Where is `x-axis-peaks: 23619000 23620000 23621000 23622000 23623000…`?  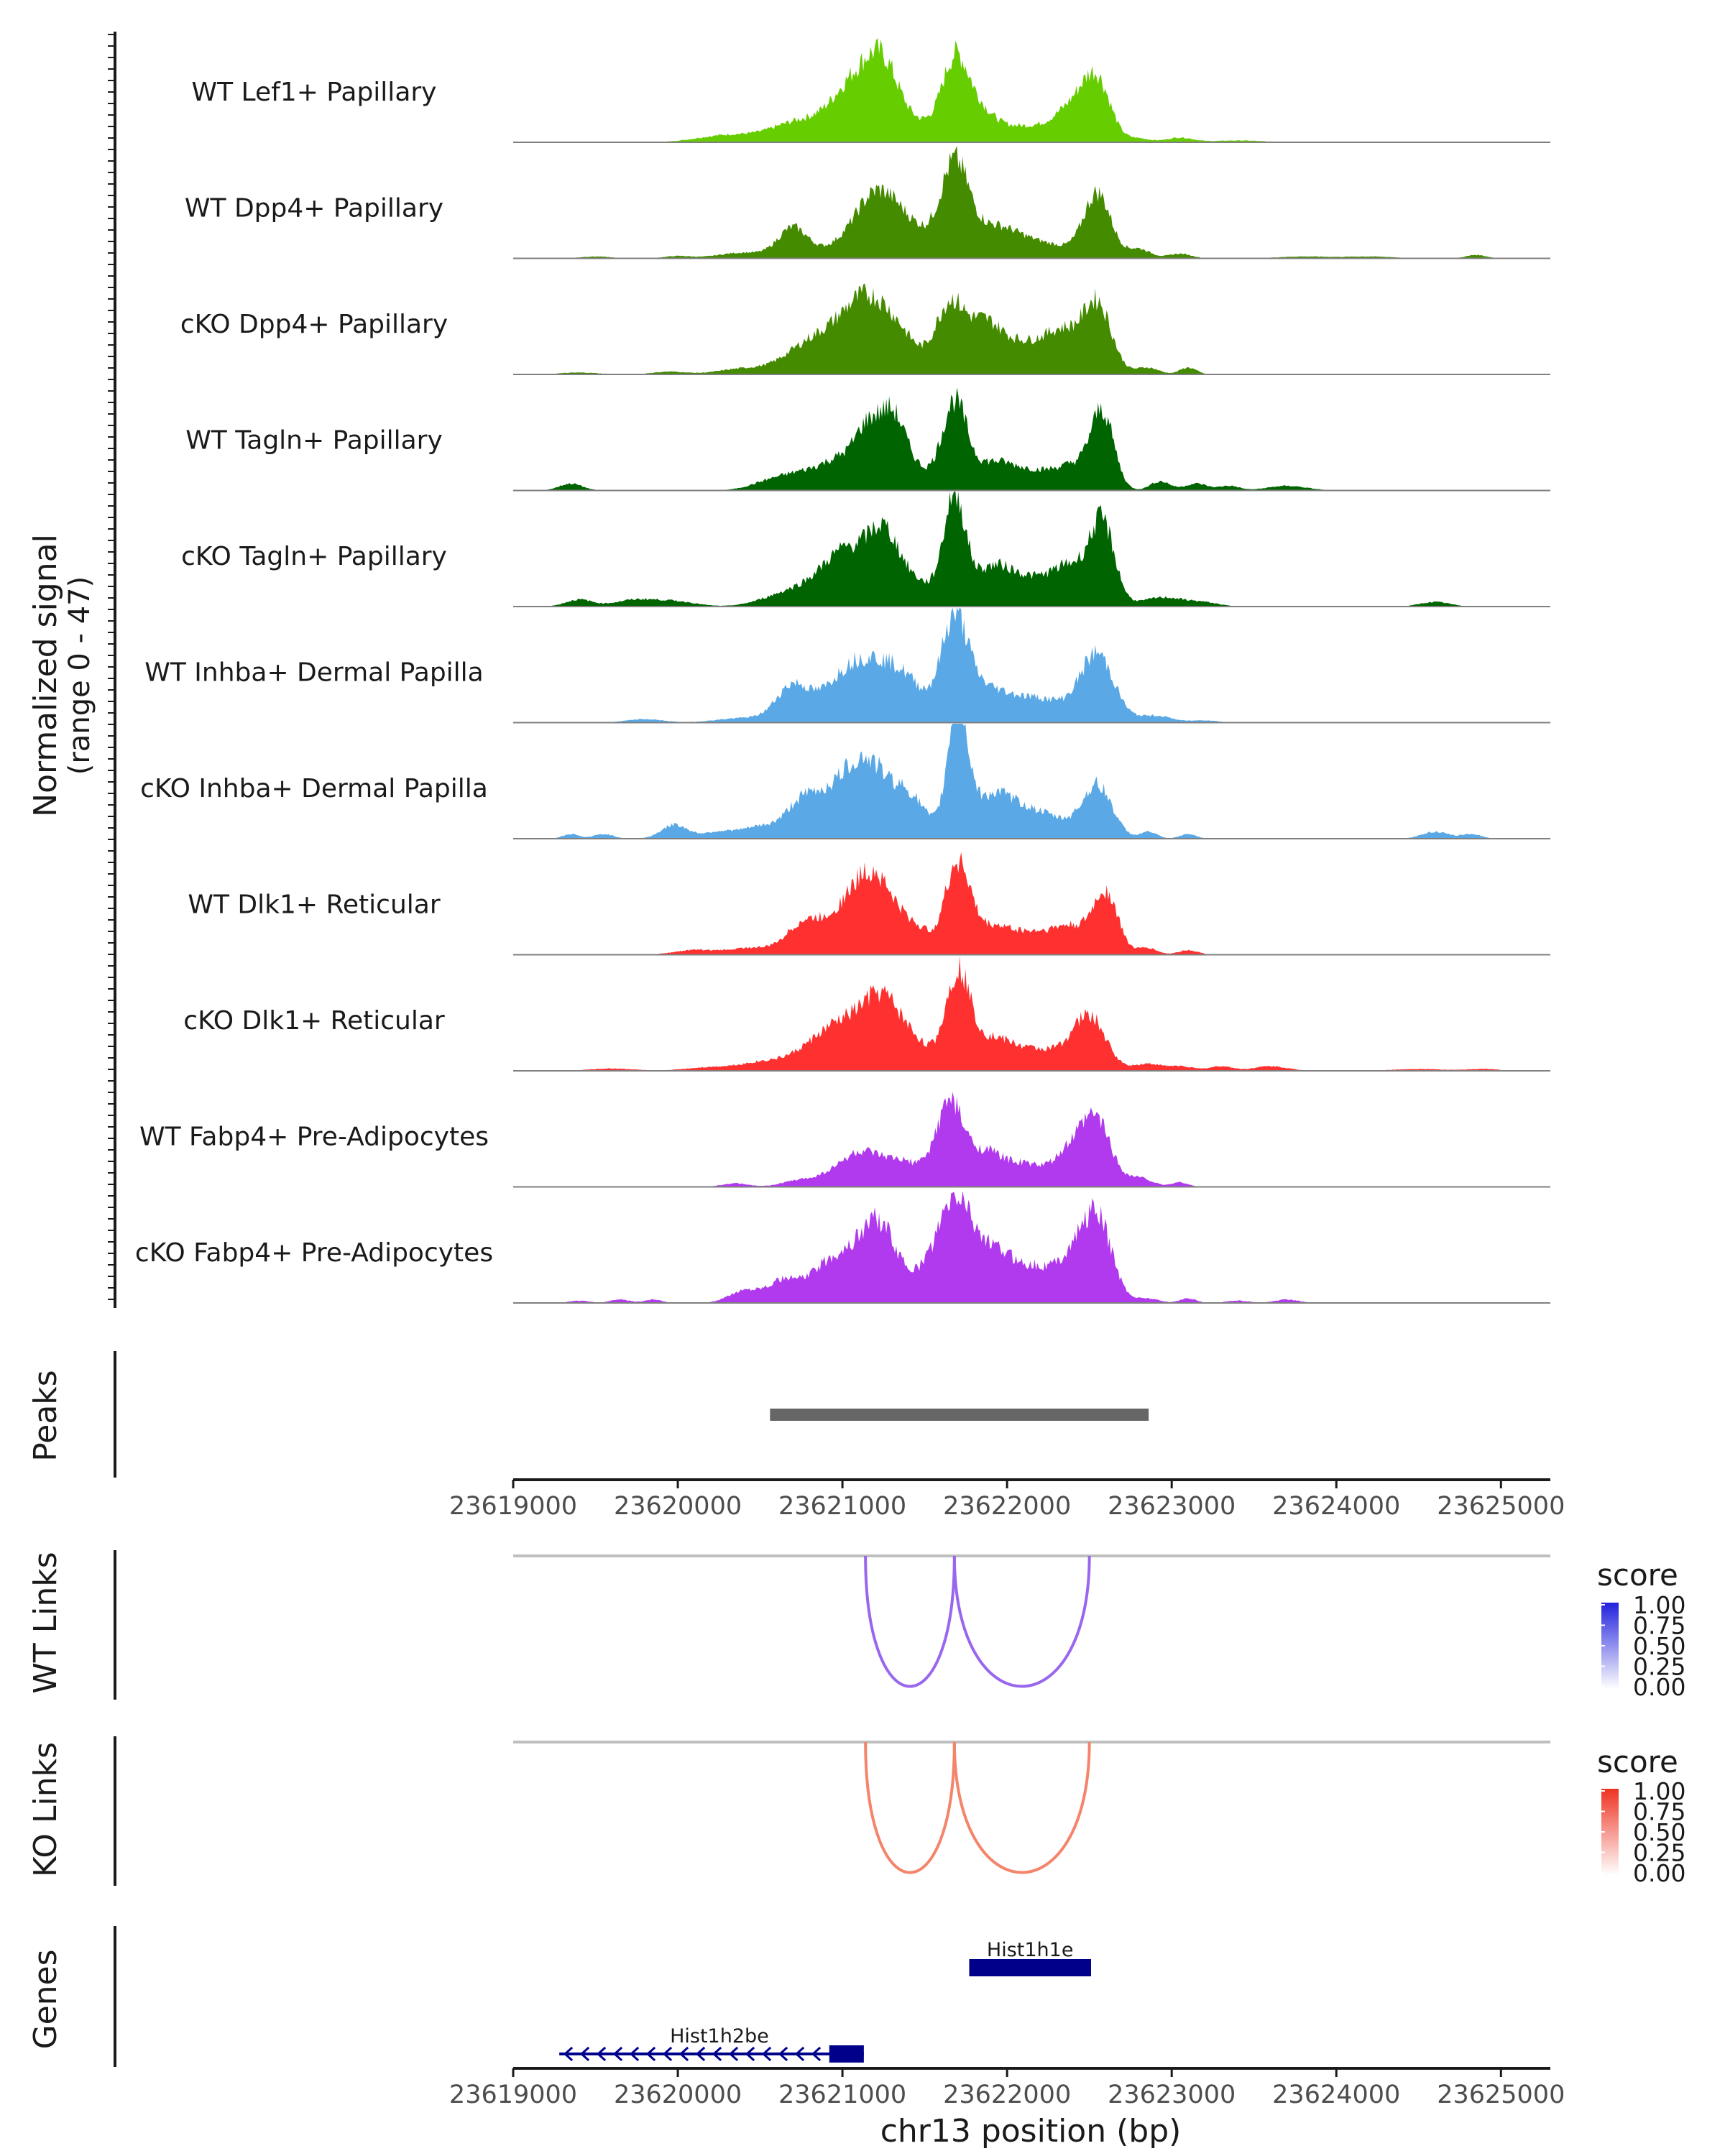
x-axis-peaks: 23619000 23620000 23621000 23622000 23623000… is located at coordinates (1007, 1499).